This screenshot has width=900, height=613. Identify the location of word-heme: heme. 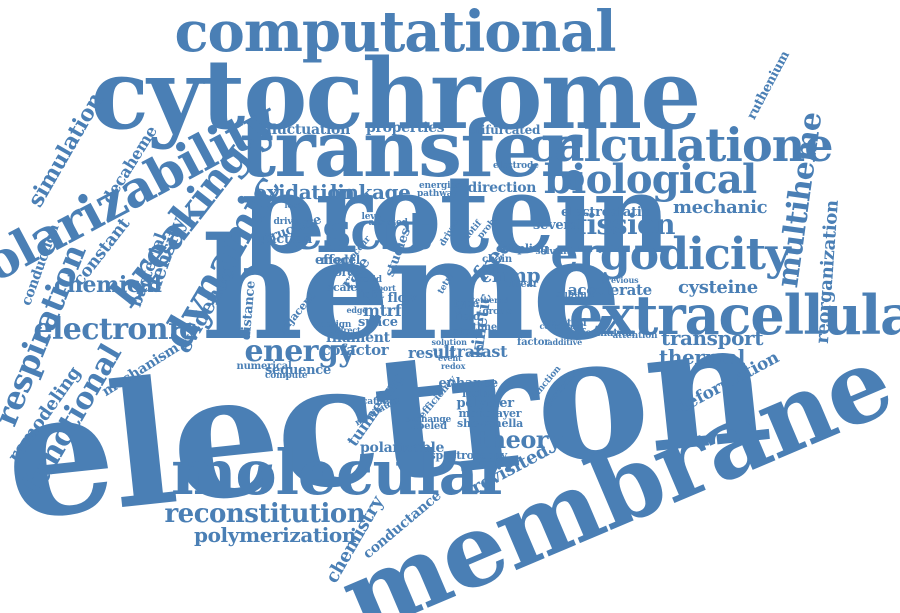
(411, 290).